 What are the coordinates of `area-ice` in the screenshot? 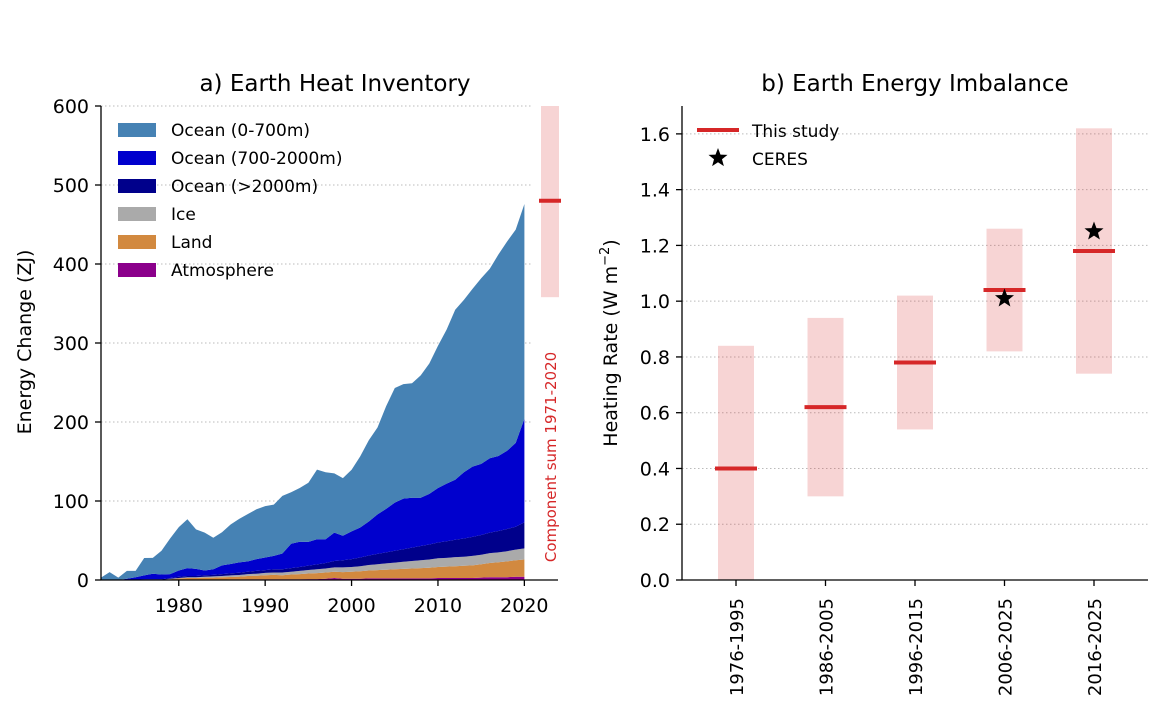 It's located at (313, 564).